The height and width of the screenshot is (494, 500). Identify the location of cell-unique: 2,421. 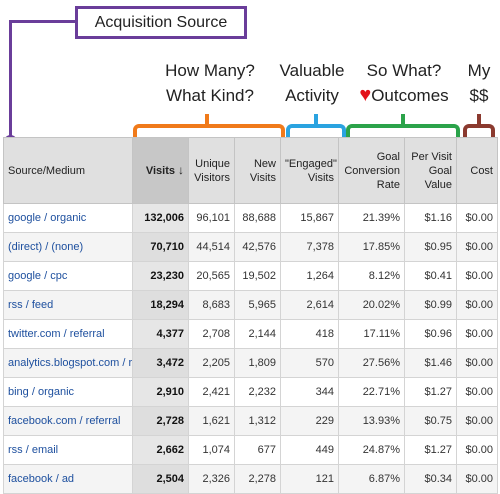
(211, 392).